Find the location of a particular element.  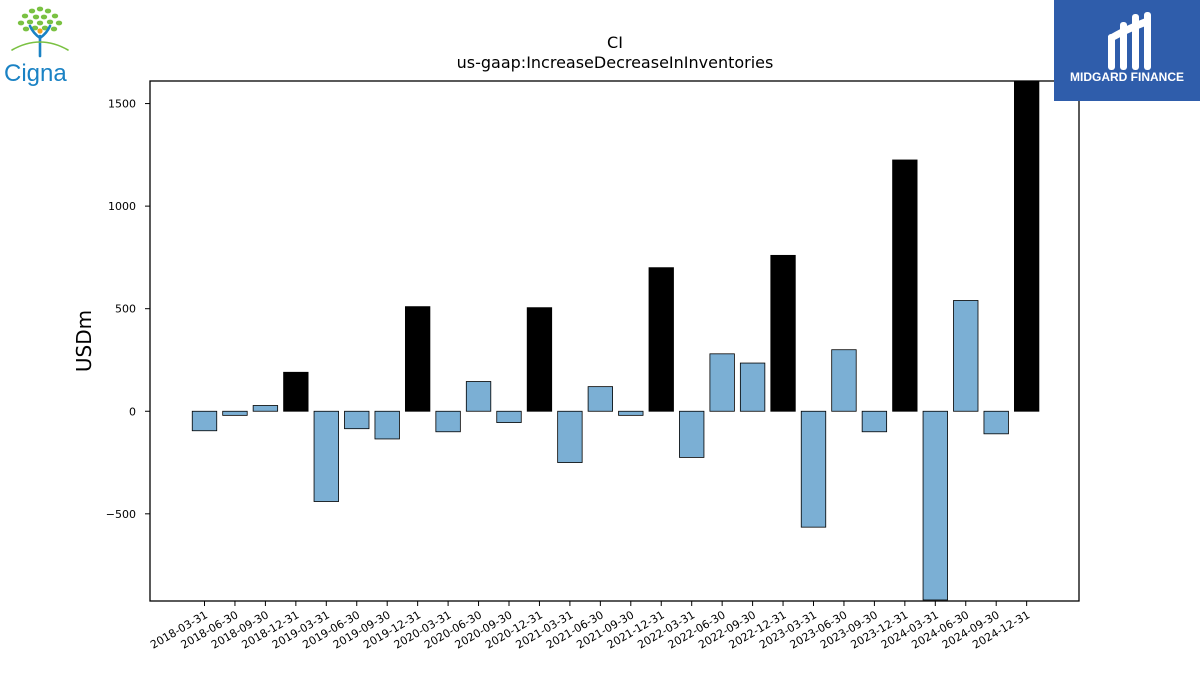

cigna-tree-icon: Cigna is located at coordinates (36, 46).